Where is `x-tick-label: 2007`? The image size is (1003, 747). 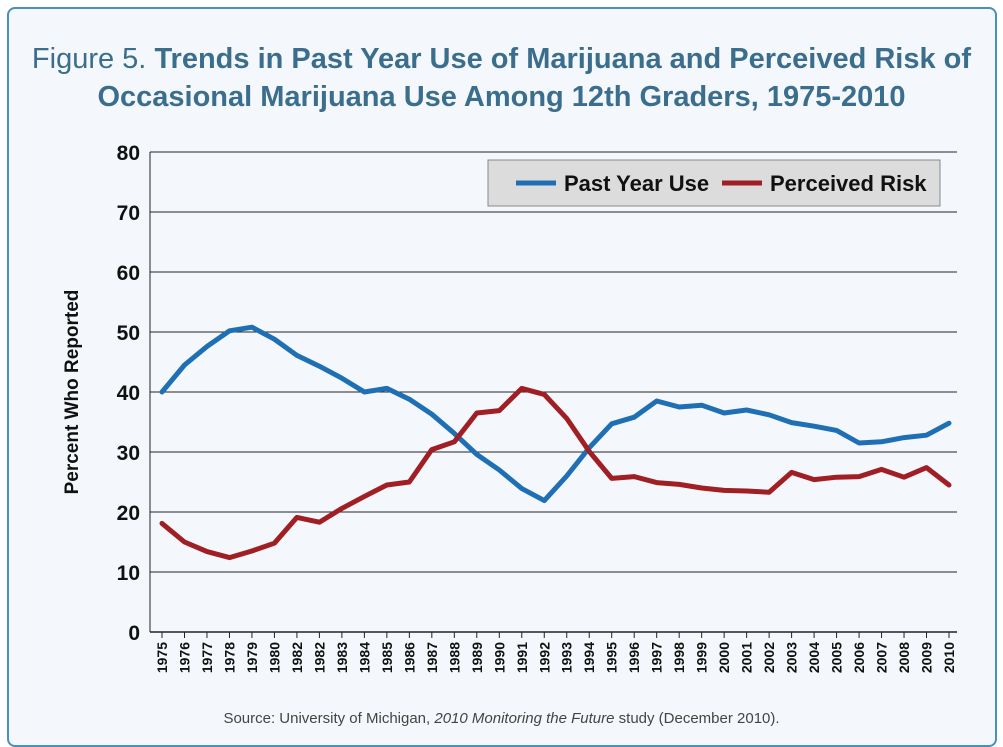
x-tick-label: 2007 is located at coordinates (882, 657).